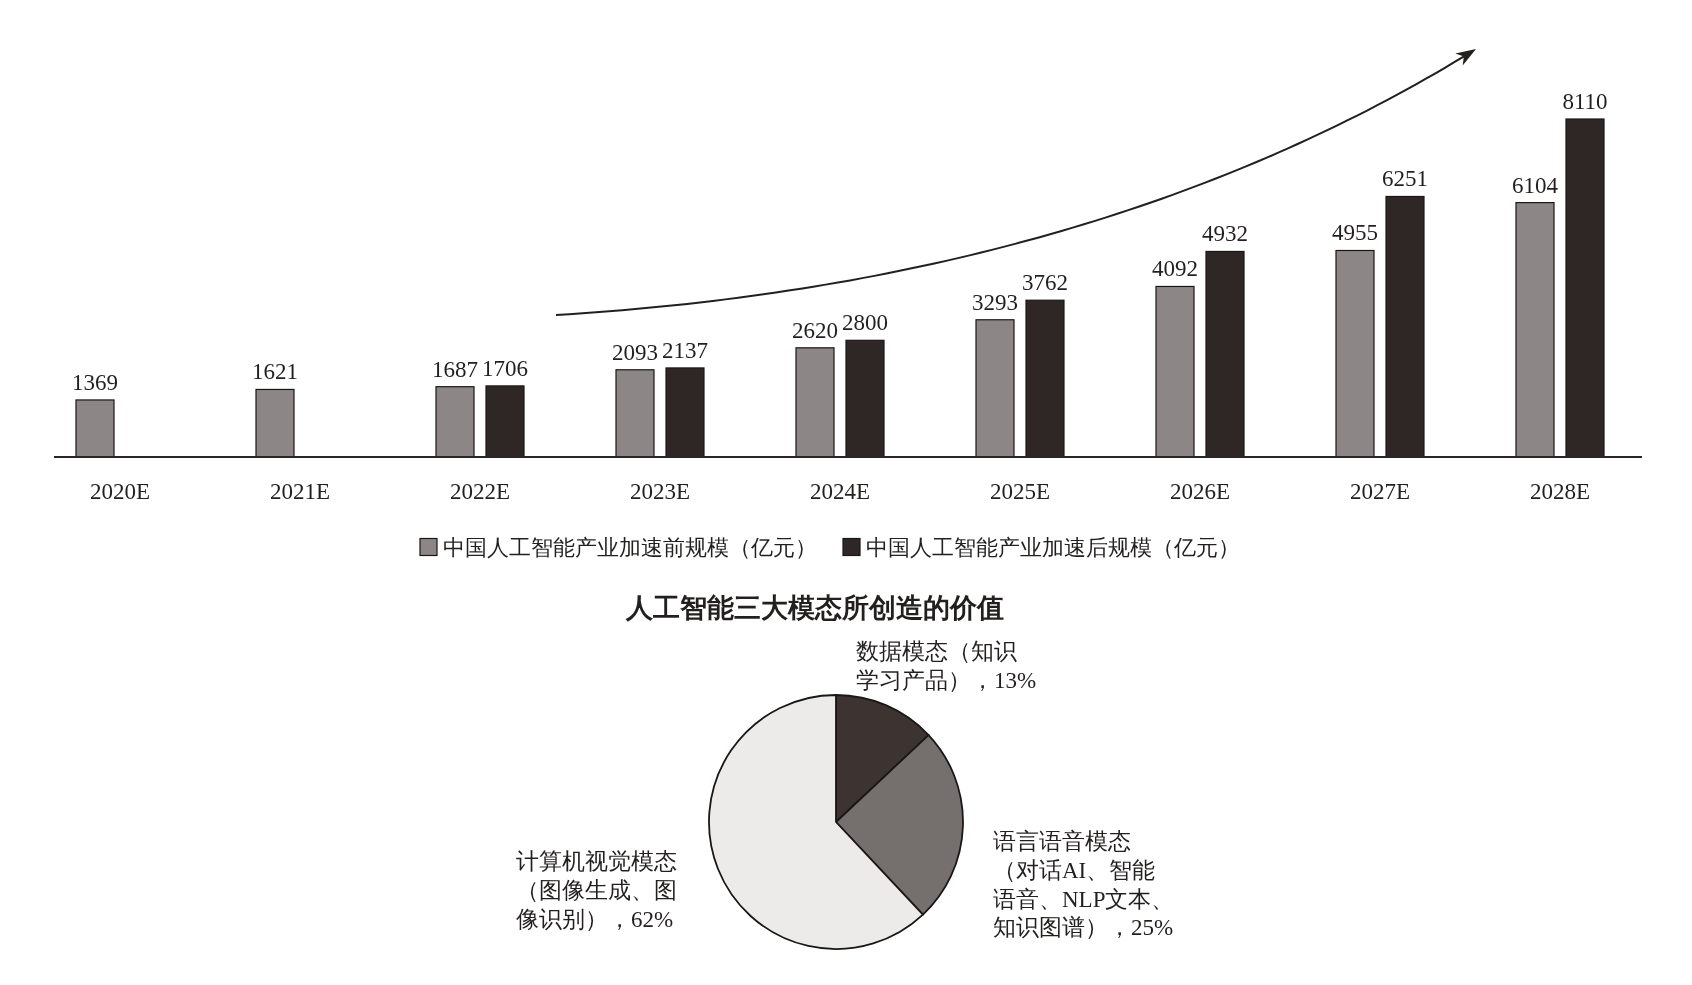 The image size is (1692, 985). Describe the element at coordinates (1535, 185) in the screenshot. I see `data-label: 6104` at that location.